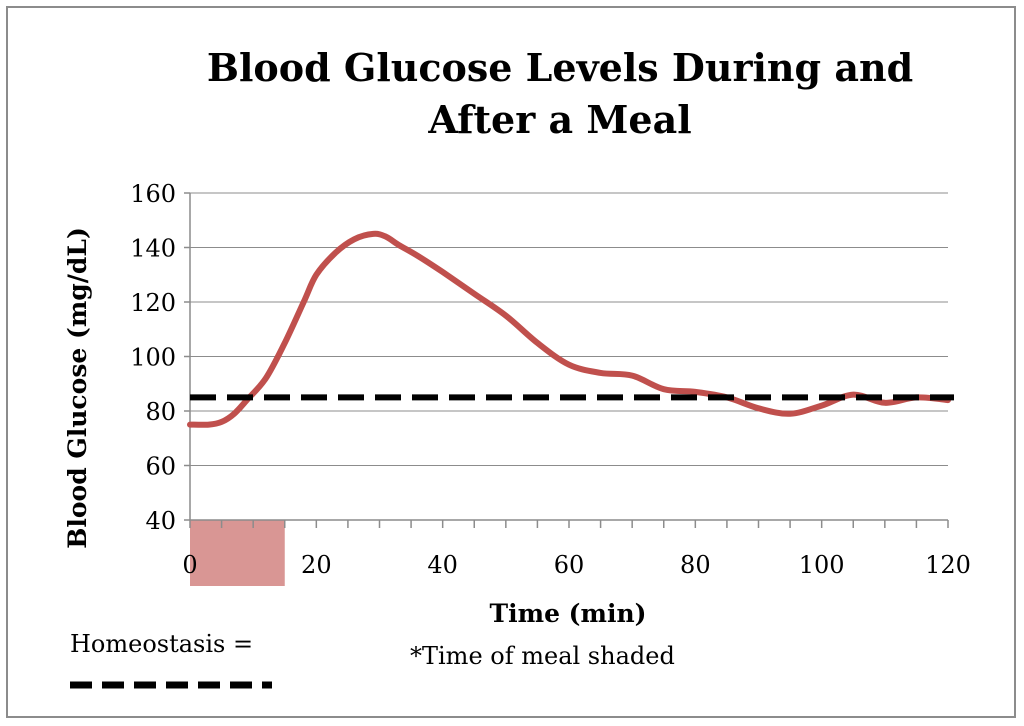 Image resolution: width=1024 pixels, height=726 pixels. Describe the element at coordinates (77, 388) in the screenshot. I see `y-axis-title: Blood Glucose (mg/dL)` at that location.